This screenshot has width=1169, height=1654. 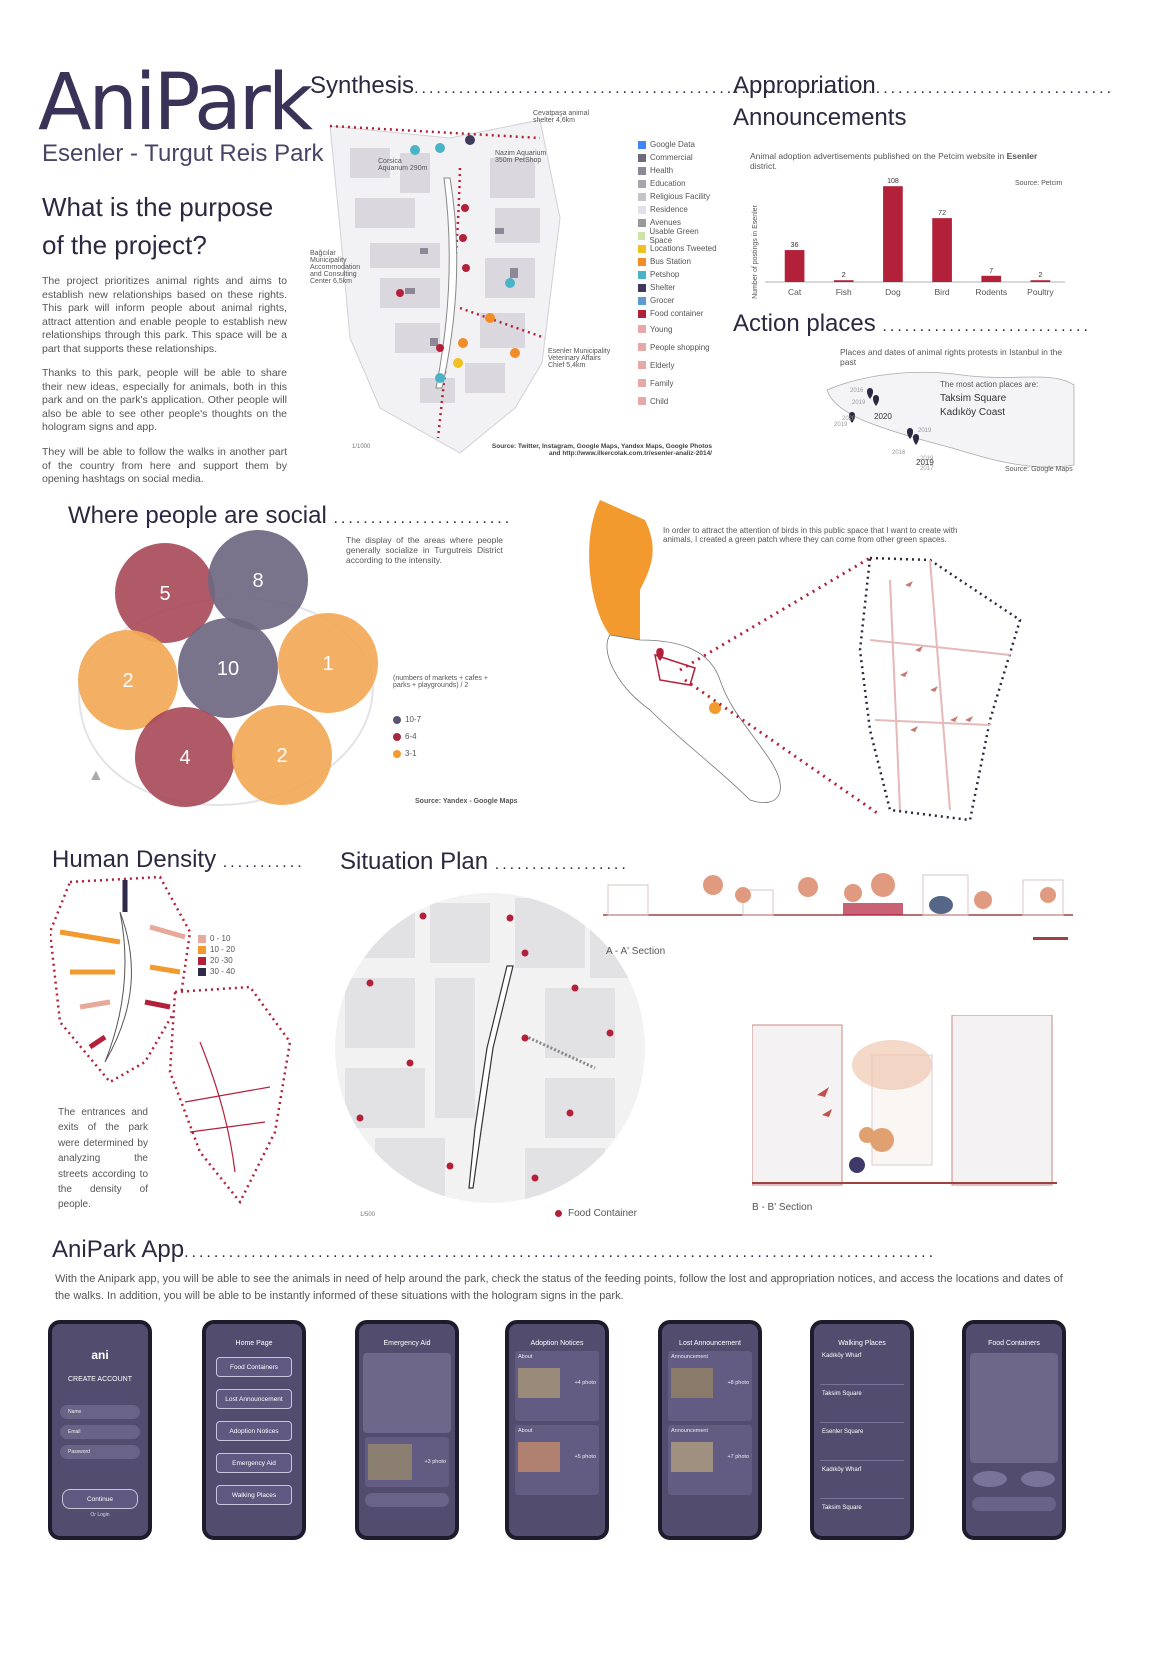 I want to click on bar-category-label: Rodents, so click(x=991, y=292).